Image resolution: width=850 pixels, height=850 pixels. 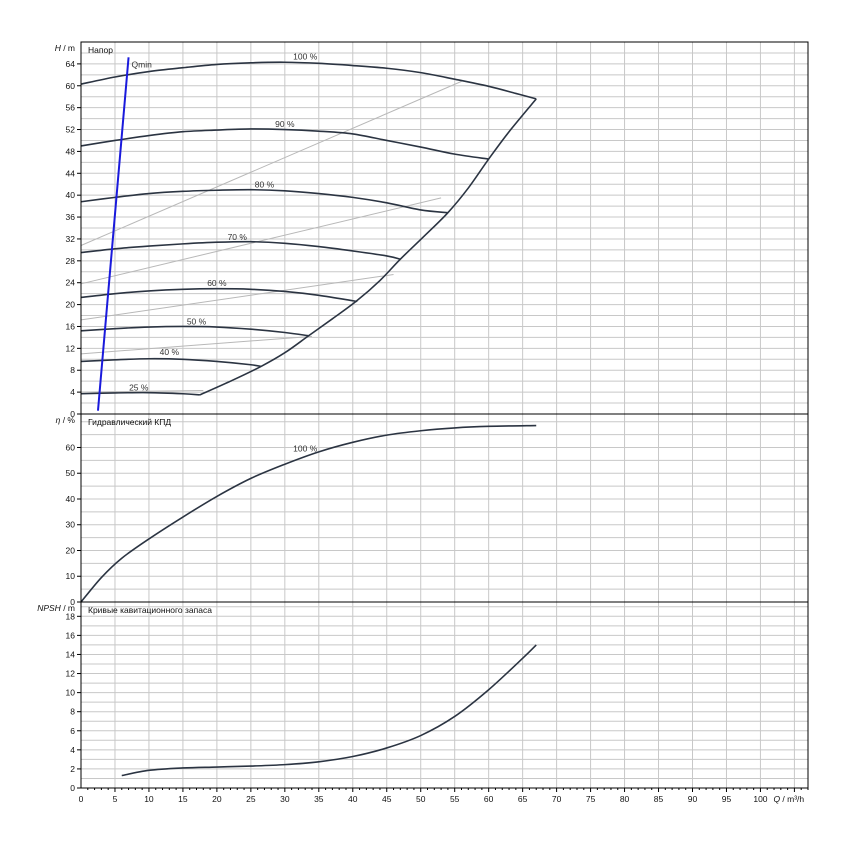 What do you see at coordinates (557, 799) in the screenshot?
I see `x-tick-label: 70` at bounding box center [557, 799].